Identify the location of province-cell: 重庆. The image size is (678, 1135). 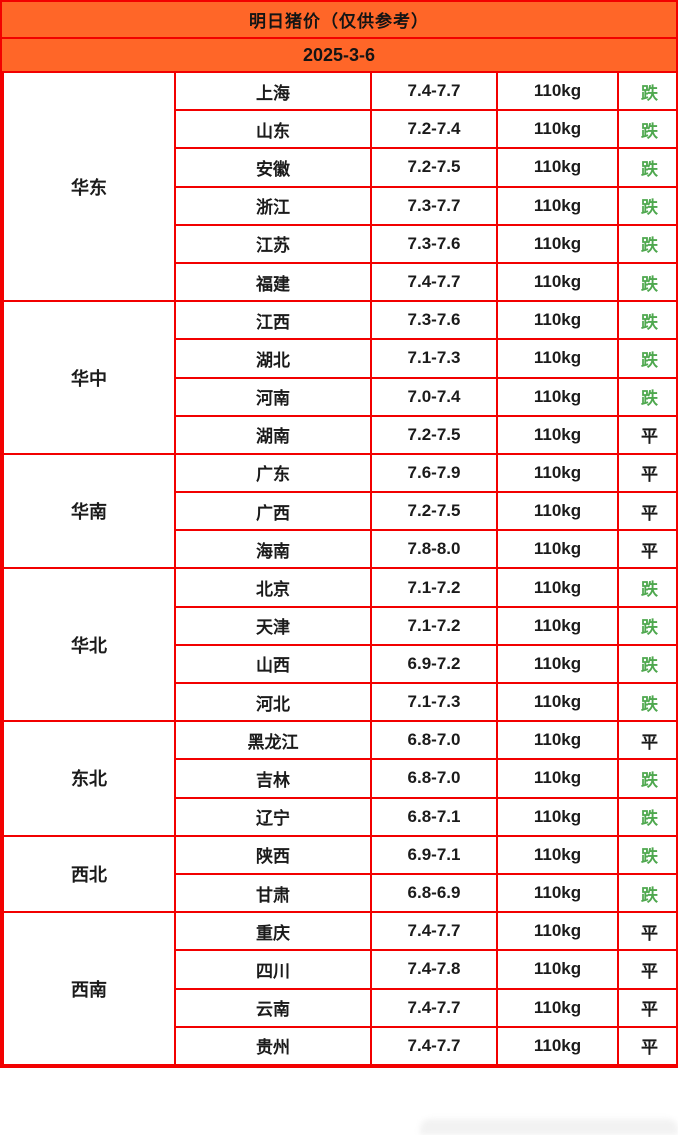
(273, 931).